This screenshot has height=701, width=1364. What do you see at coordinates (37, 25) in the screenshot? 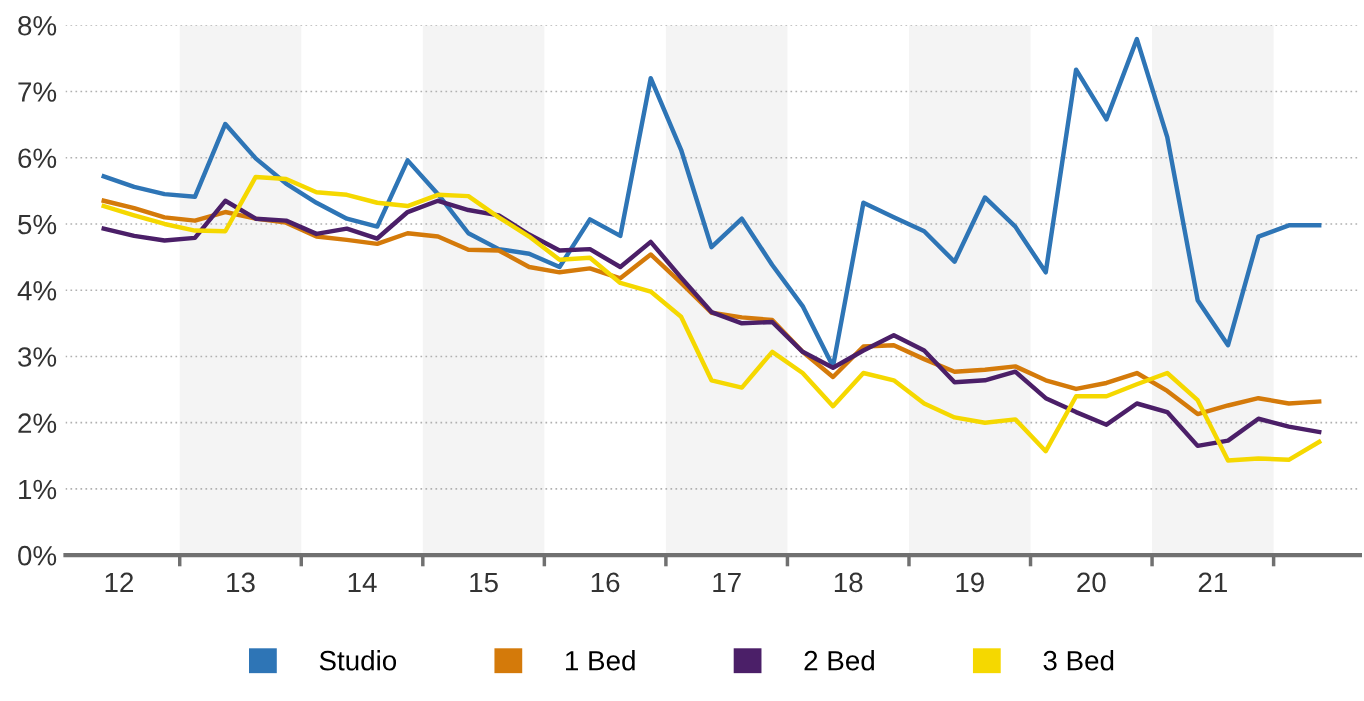
I see `y-tick-label: 8%` at bounding box center [37, 25].